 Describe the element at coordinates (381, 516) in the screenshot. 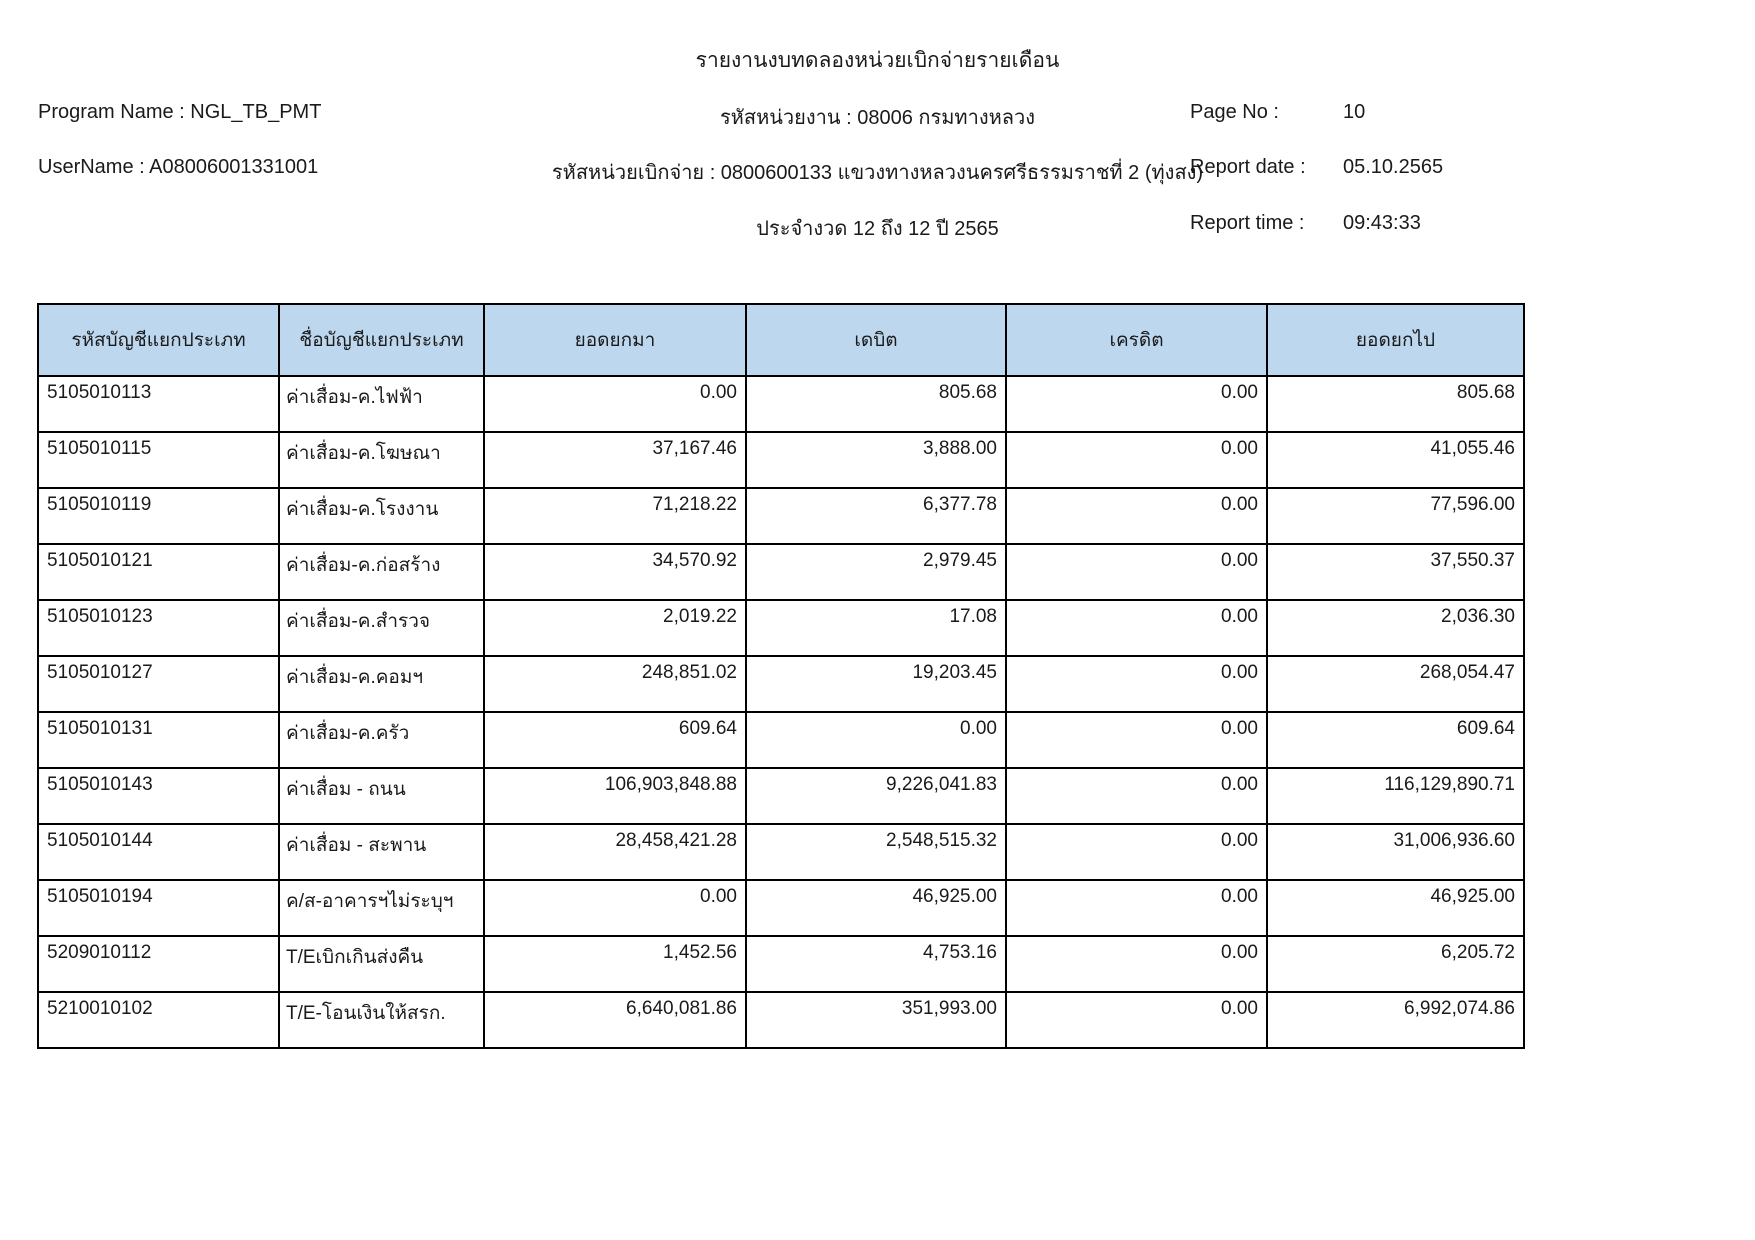

I see `account-name-cell: ค่าเสื่อม-ค.โรงงาน` at that location.